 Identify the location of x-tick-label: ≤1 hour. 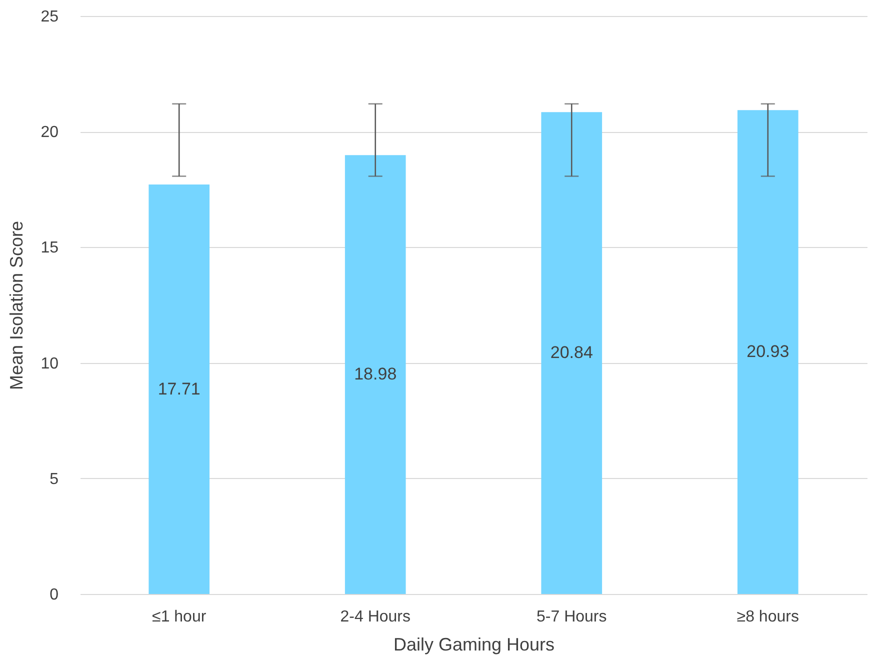
(179, 617).